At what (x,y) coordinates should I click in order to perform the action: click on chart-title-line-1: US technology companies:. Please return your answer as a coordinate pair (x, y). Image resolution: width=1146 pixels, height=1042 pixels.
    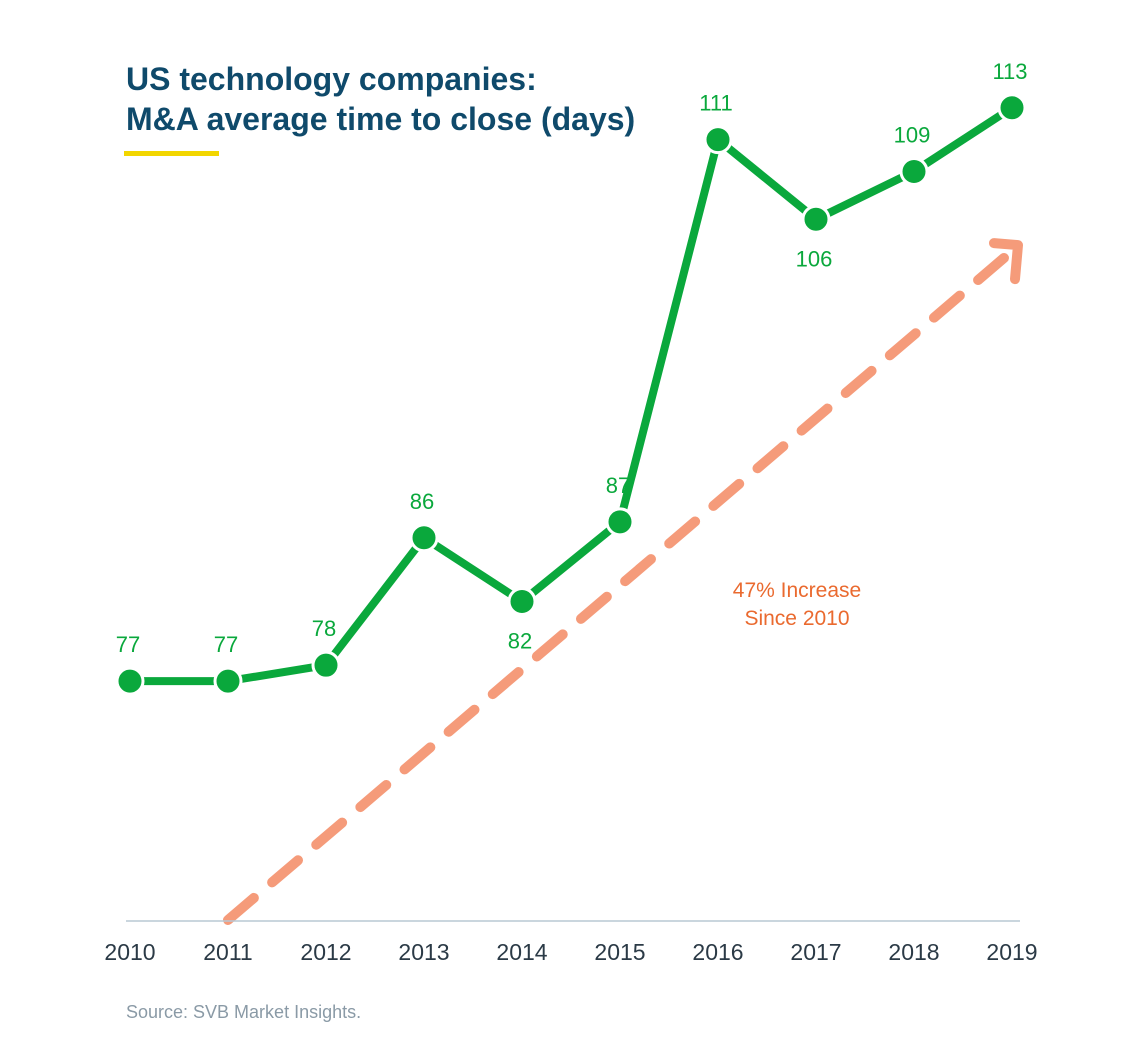
    Looking at the image, I should click on (331, 79).